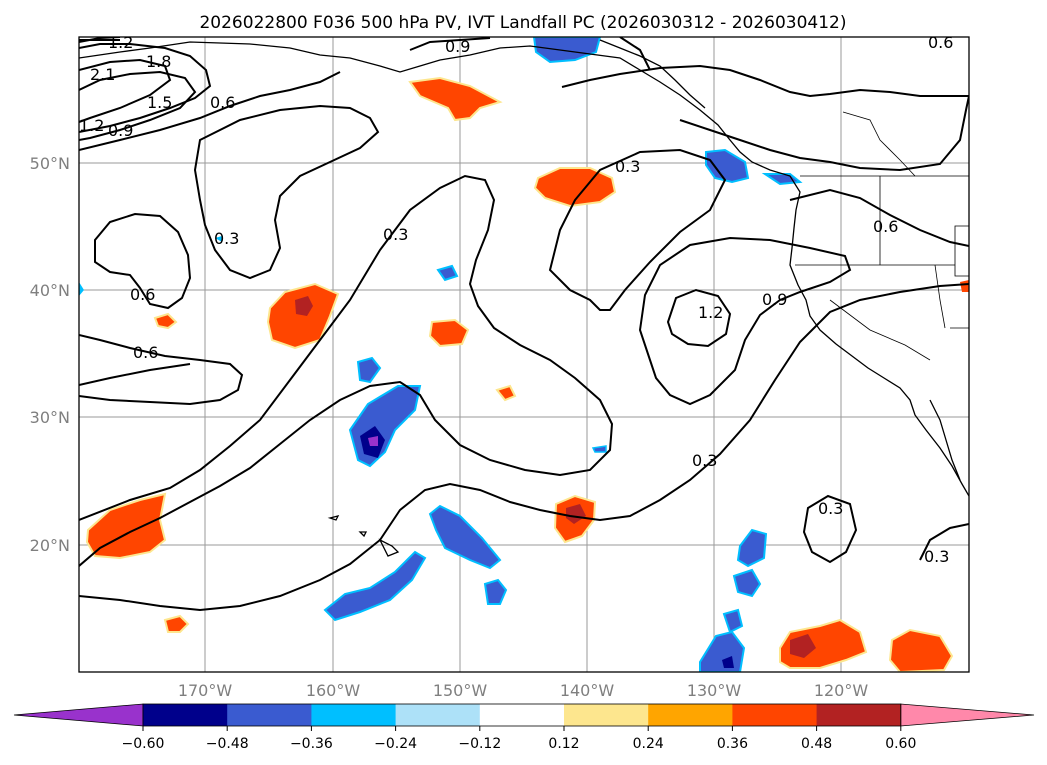 The image size is (1047, 765). Describe the element at coordinates (333, 690) in the screenshot. I see `lon-label: 160°W` at that location.